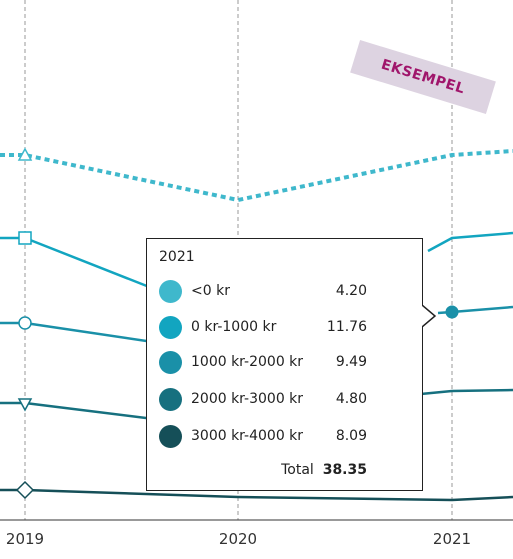 The width and height of the screenshot is (513, 559). I want to click on x-tick-label-2021: 2021, so click(452, 539).